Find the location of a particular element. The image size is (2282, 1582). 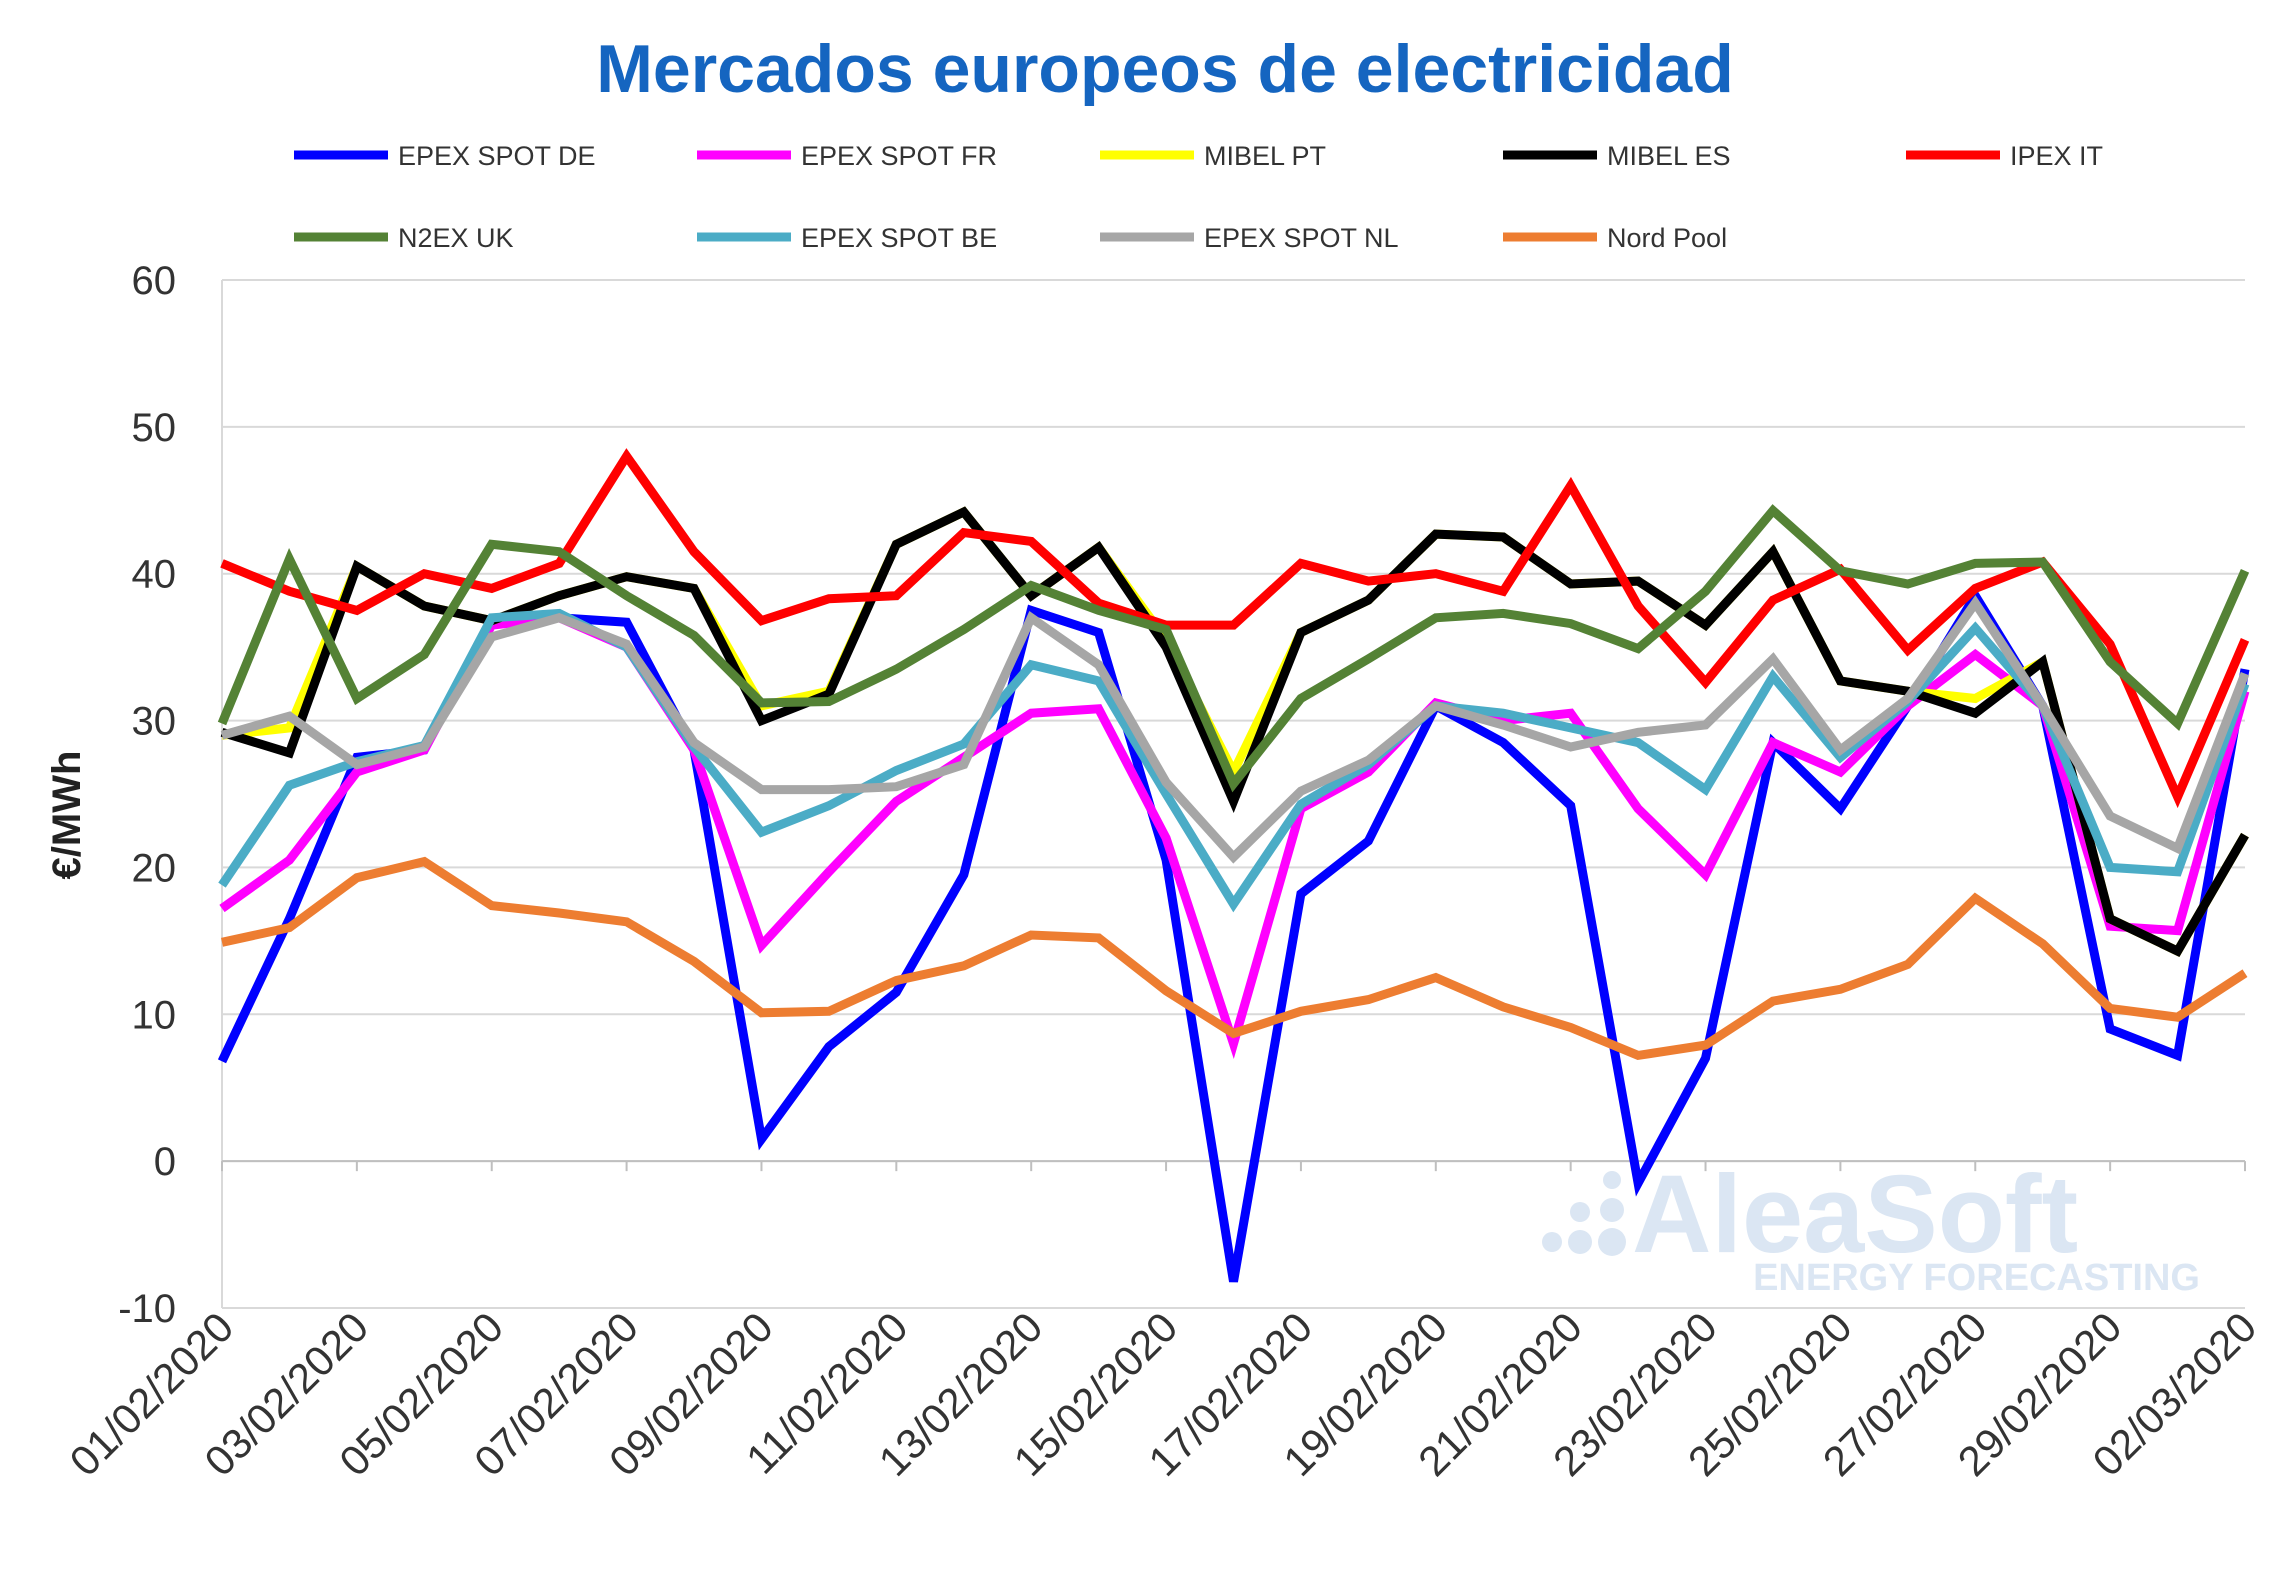

legend-item: EPEX SPOT BE is located at coordinates (847, 238).